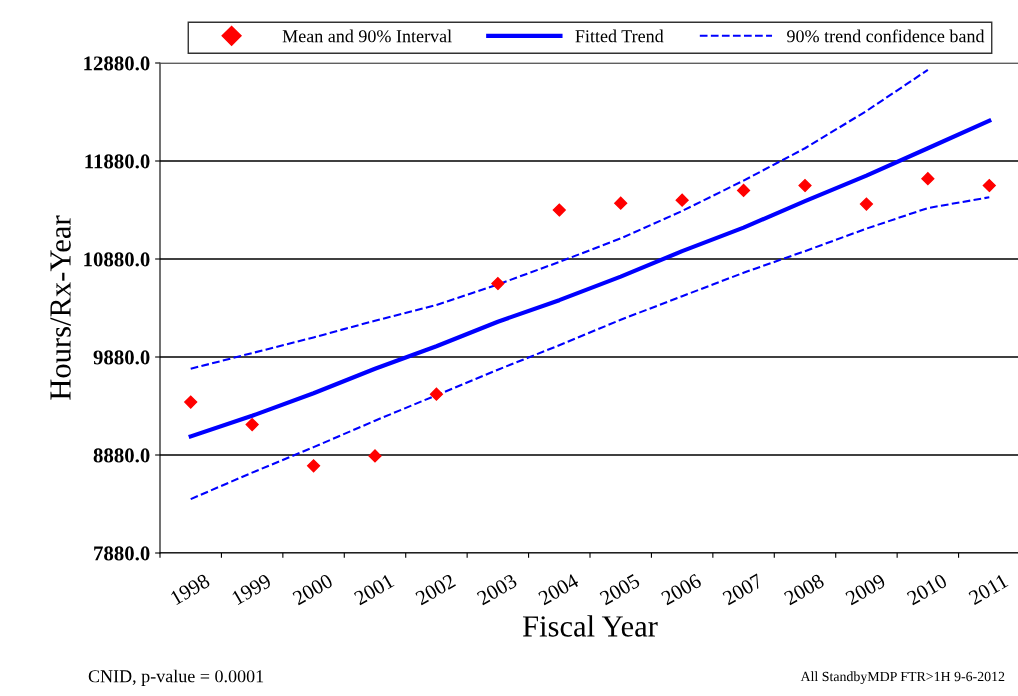 This screenshot has width=1018, height=696. What do you see at coordinates (121, 455) in the screenshot?
I see `y-tick-label: 8880.0` at bounding box center [121, 455].